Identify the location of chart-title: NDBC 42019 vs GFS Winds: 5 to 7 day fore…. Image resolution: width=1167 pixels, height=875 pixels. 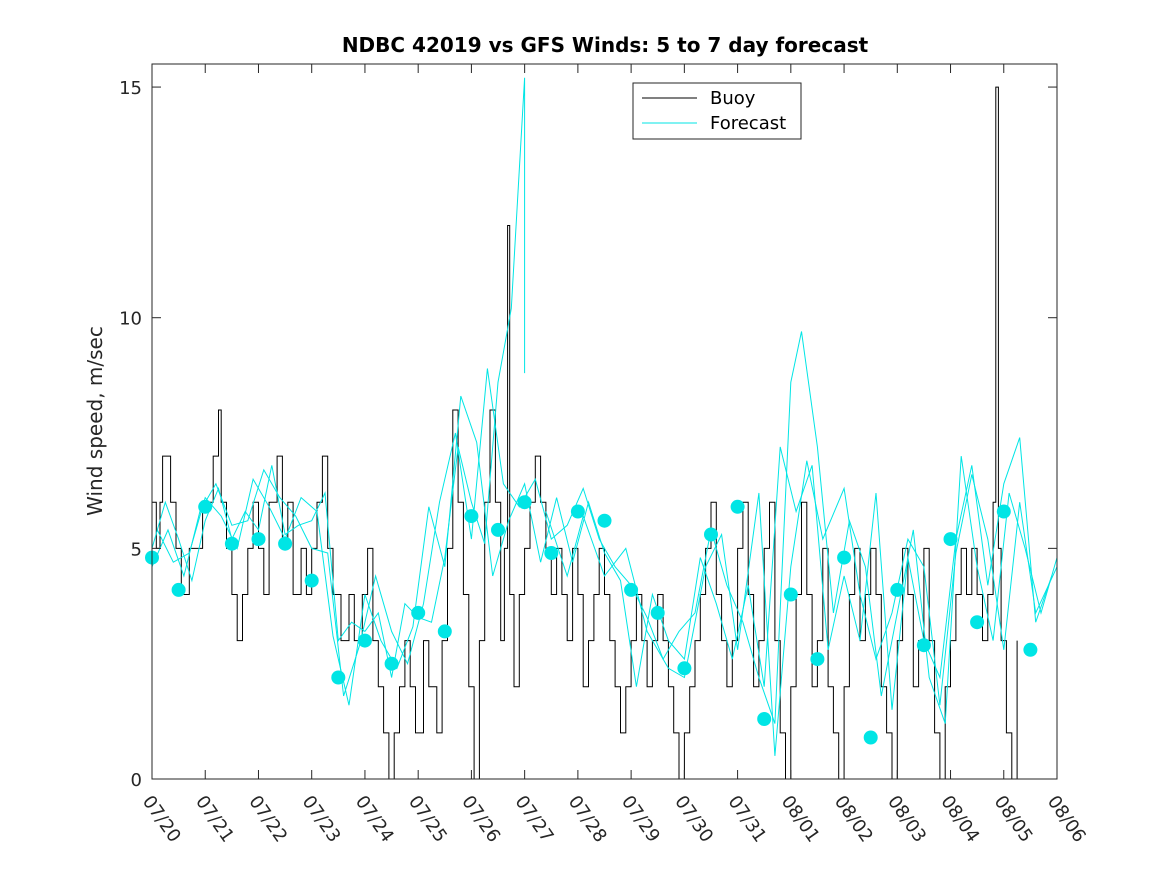
(605, 45).